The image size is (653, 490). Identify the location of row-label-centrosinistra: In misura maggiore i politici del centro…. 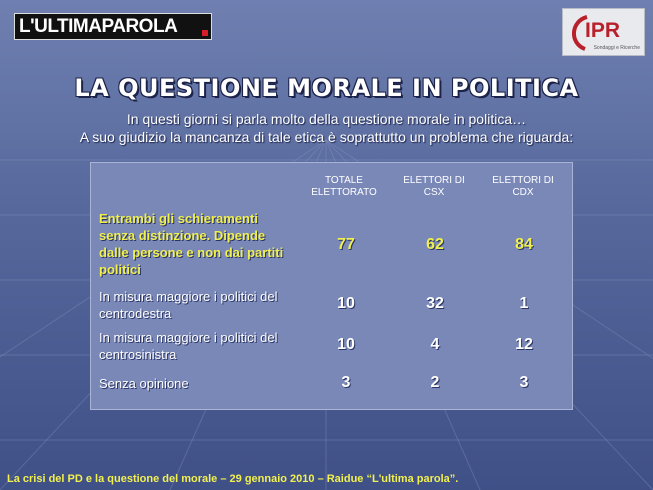
(188, 346).